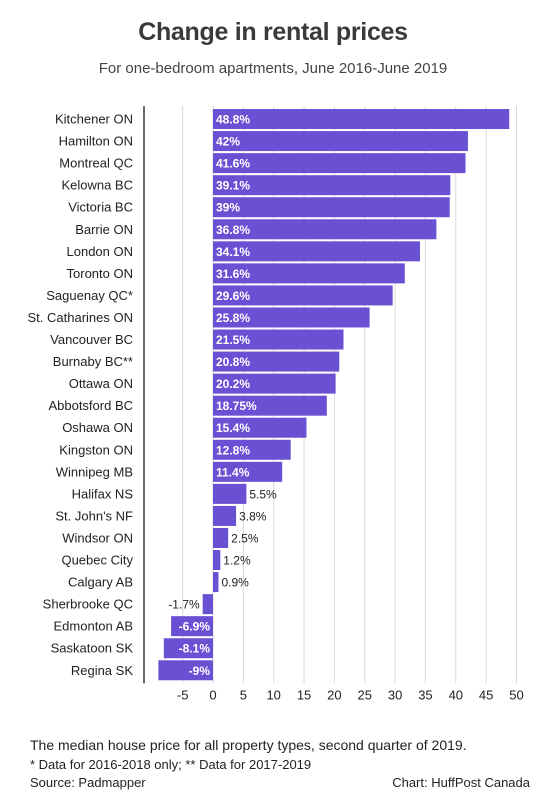 The height and width of the screenshot is (800, 546). What do you see at coordinates (89, 295) in the screenshot?
I see `category-label: Saguenay QC*` at bounding box center [89, 295].